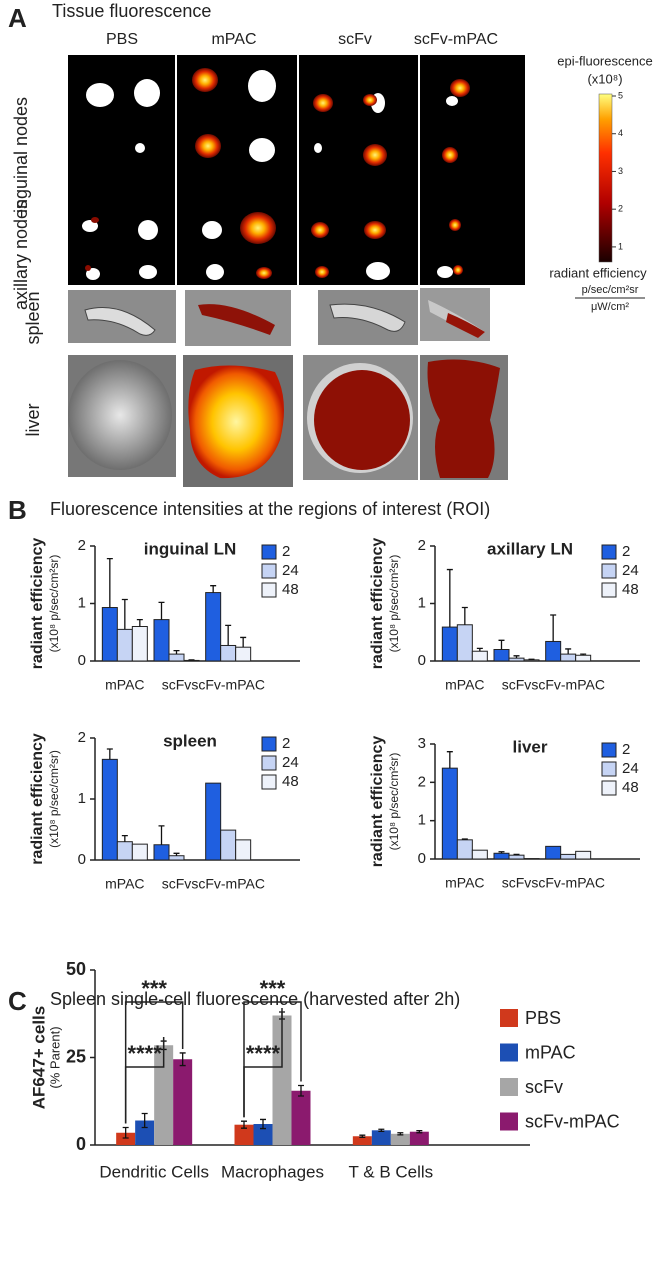 Image resolution: width=666 pixels, height=1265 pixels. What do you see at coordinates (456, 39) in the screenshot?
I see `column-label: scFv-mPAC` at bounding box center [456, 39].